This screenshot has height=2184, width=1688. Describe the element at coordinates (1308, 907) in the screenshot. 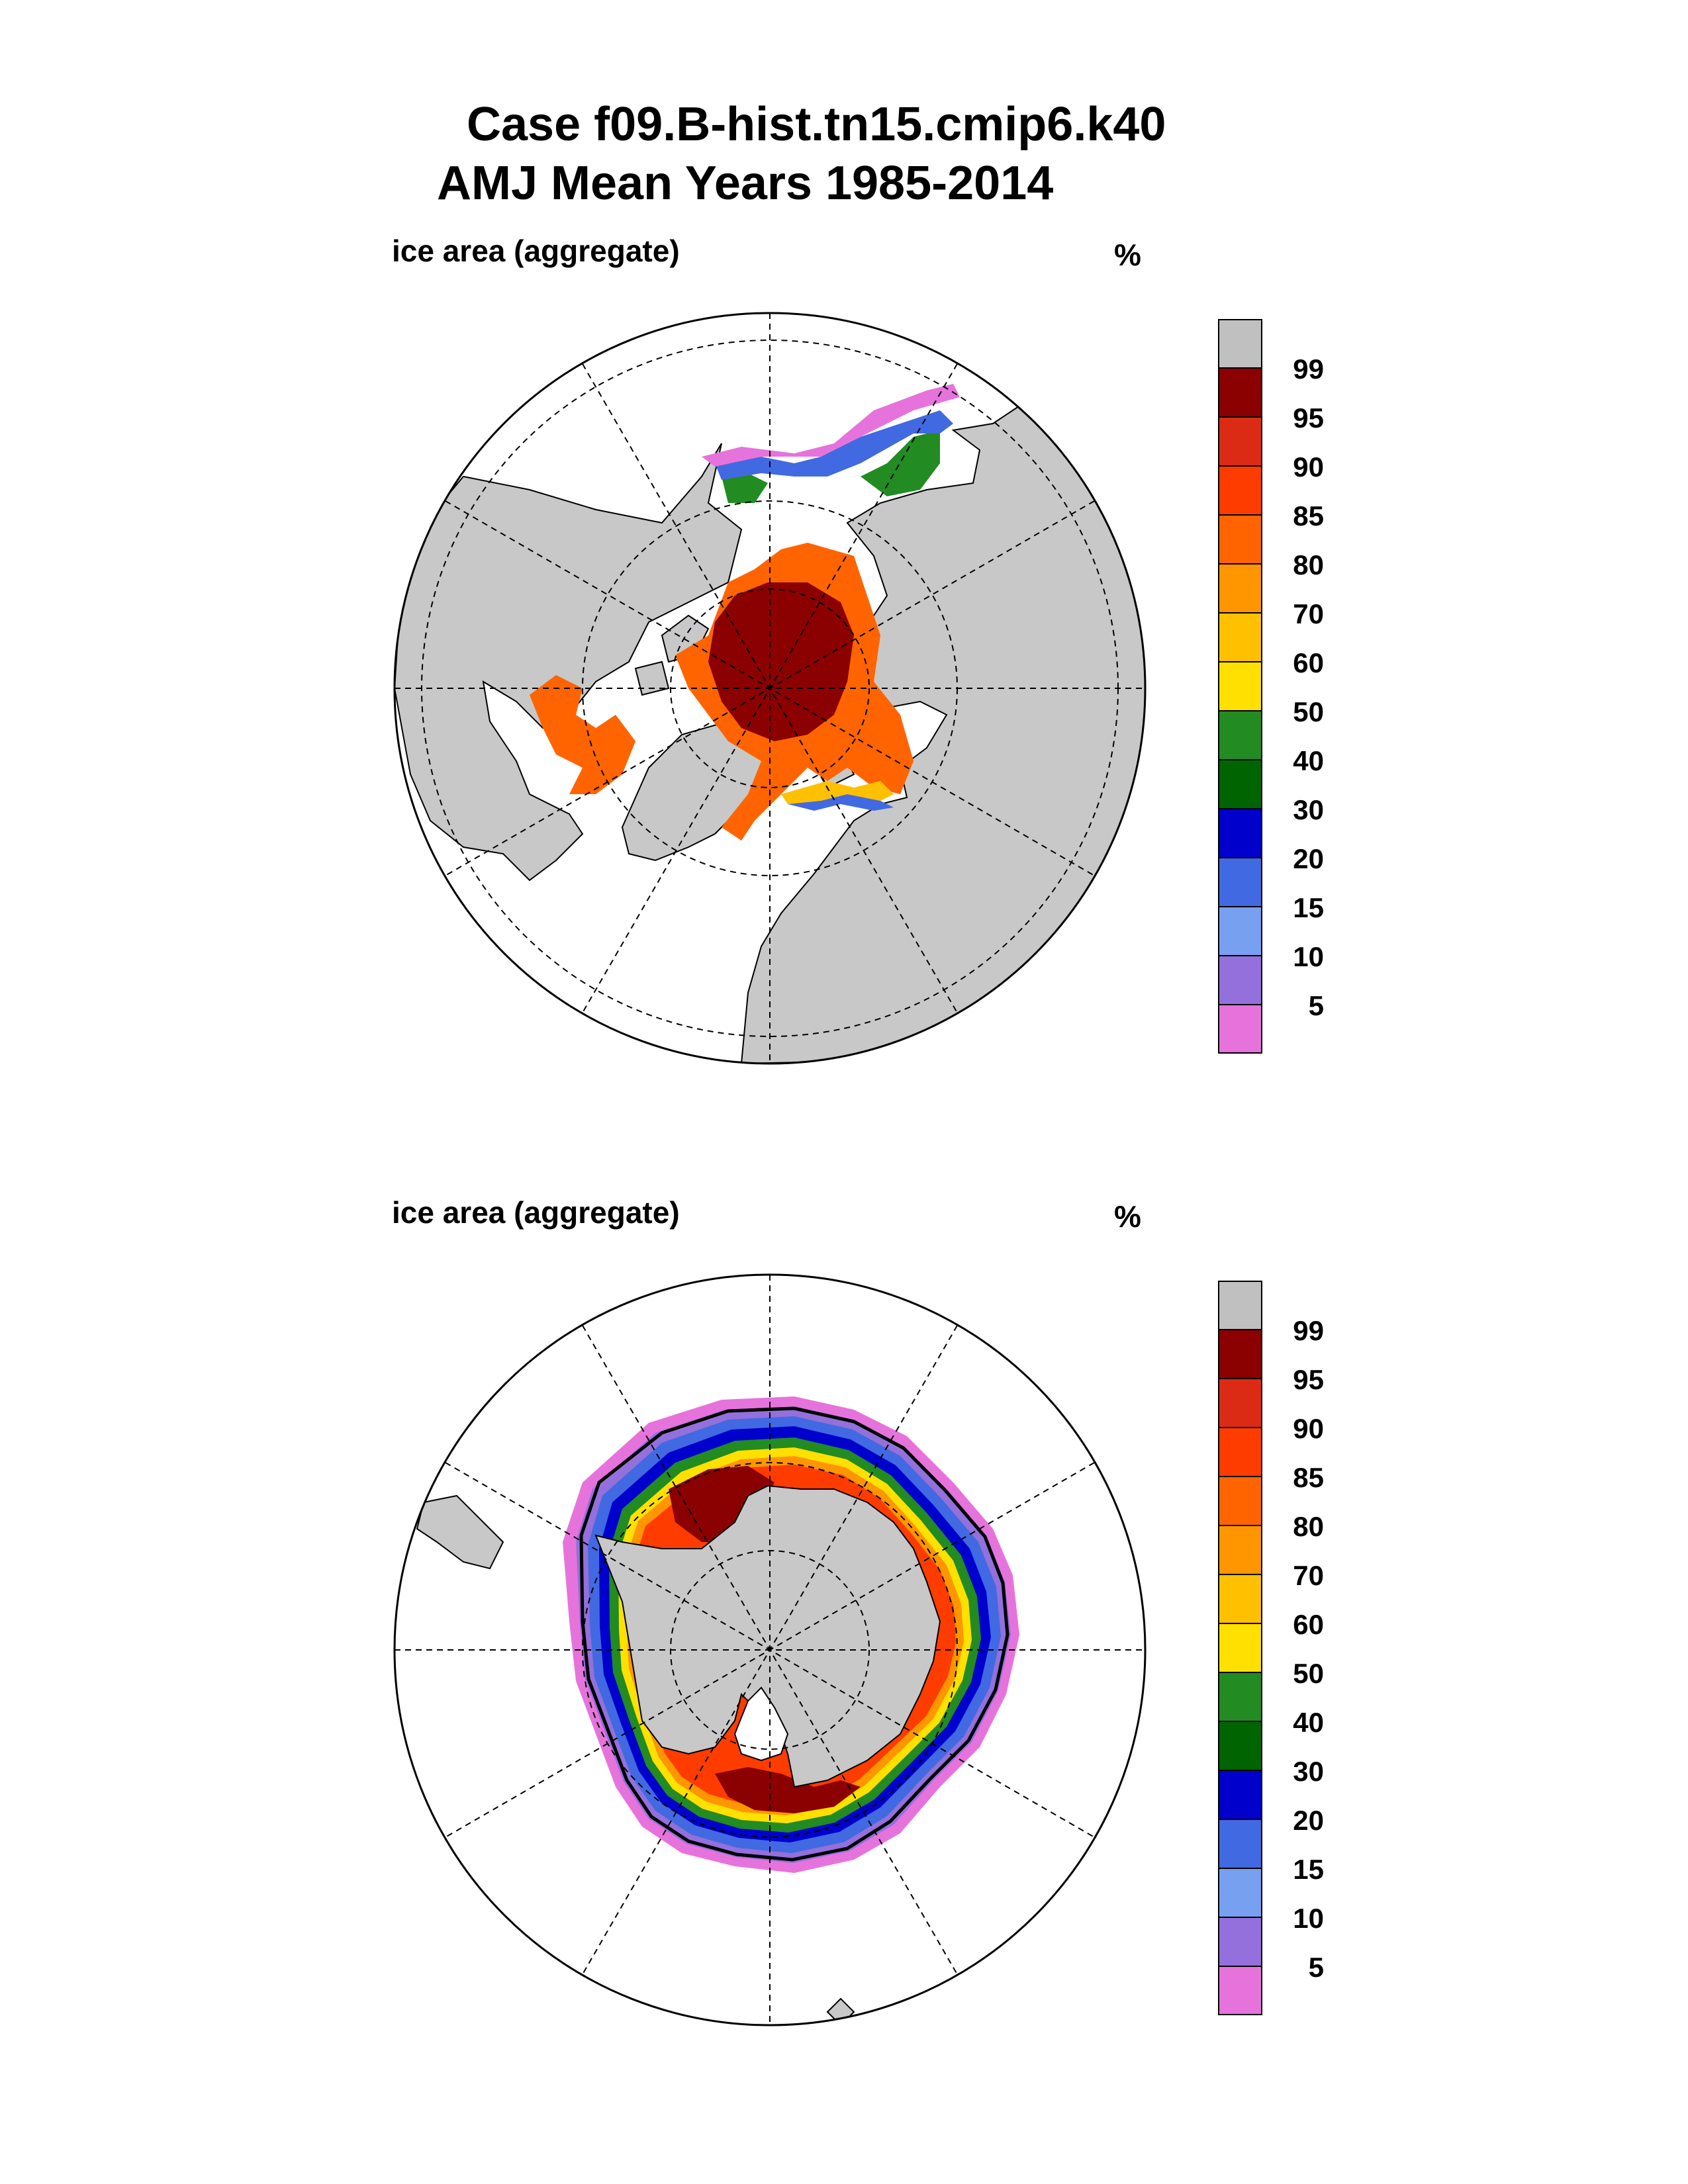

I see `north-tick: 15` at that location.